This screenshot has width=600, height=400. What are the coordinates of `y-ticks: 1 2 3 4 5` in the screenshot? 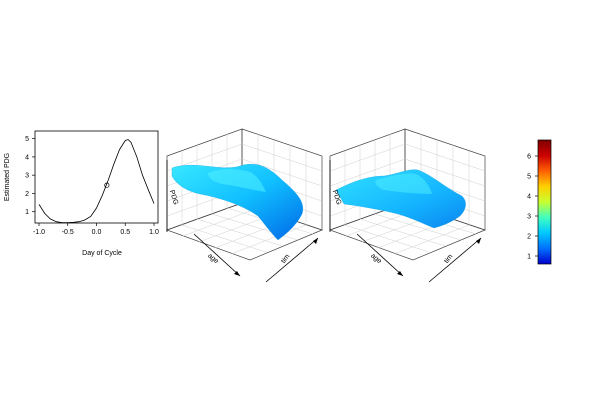 It's located at (30, 176).